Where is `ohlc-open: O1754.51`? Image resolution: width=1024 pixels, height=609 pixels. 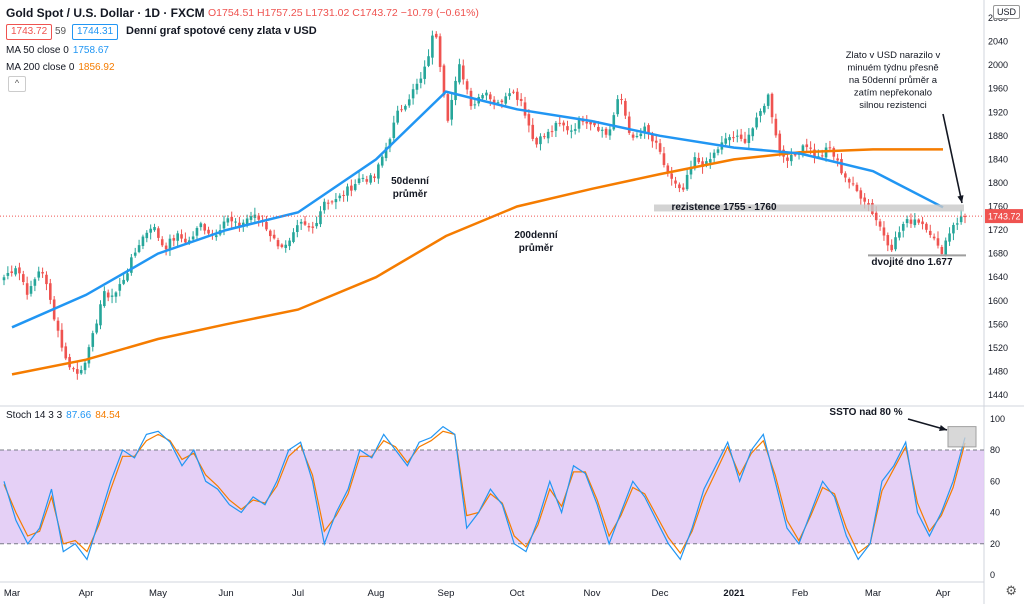
ohlc-open: O1754.51 is located at coordinates (231, 13).